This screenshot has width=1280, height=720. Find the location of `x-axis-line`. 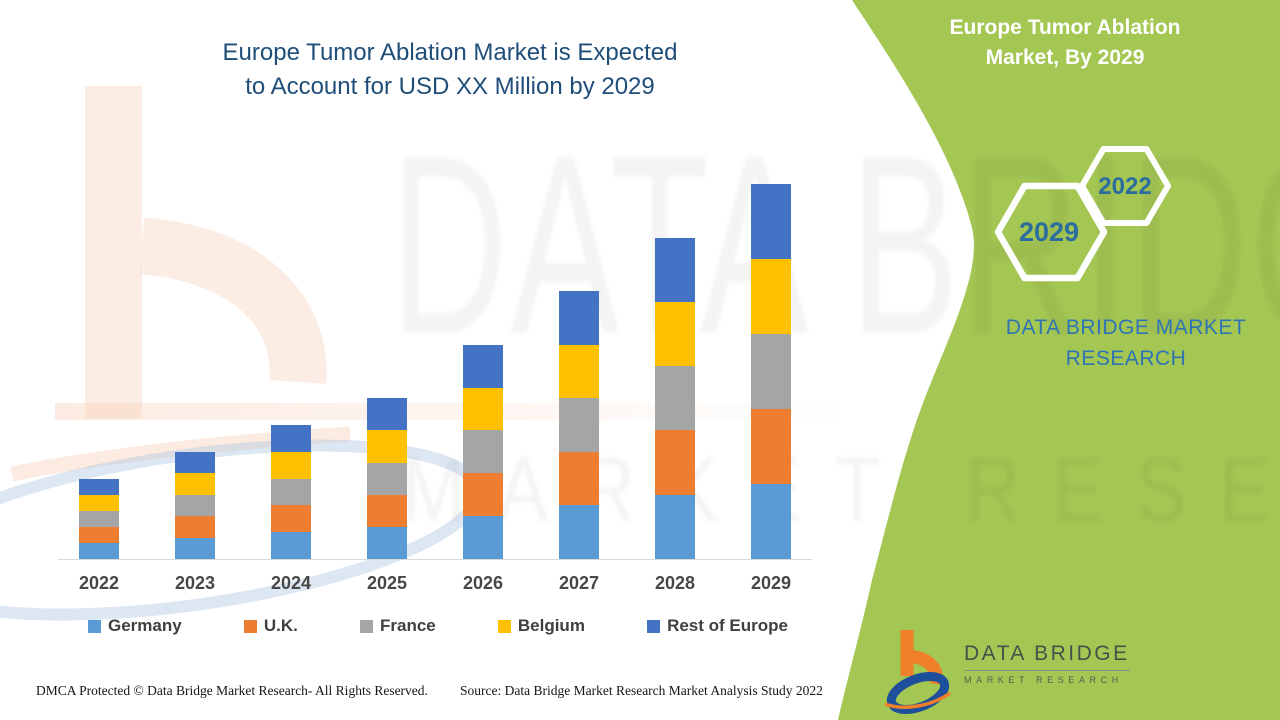

x-axis-line is located at coordinates (435, 559).